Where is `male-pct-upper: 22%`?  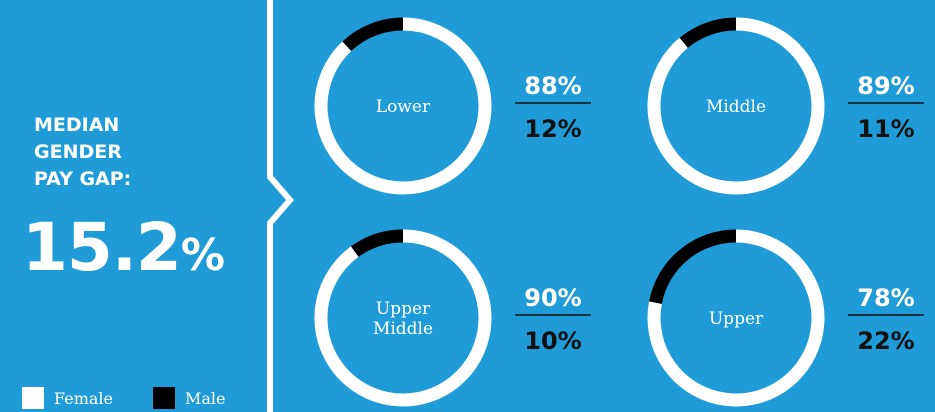
male-pct-upper: 22% is located at coordinates (885, 341).